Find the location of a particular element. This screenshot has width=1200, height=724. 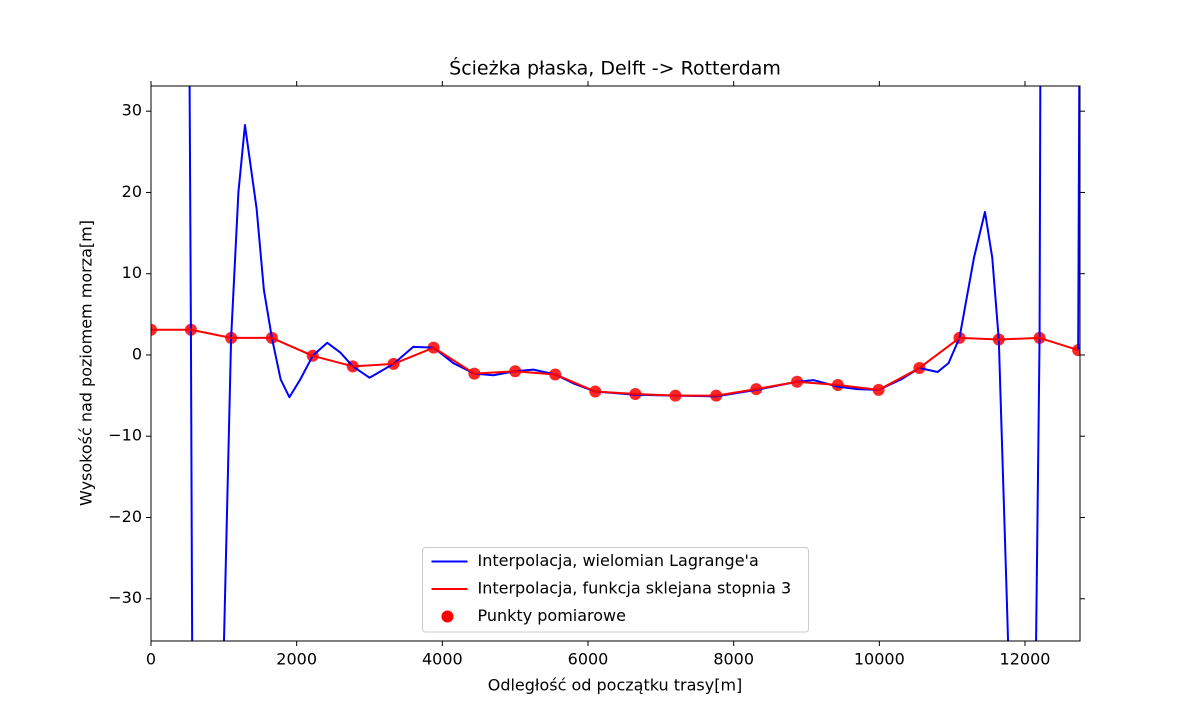

y-tick-label: −30 is located at coordinates (125, 597).